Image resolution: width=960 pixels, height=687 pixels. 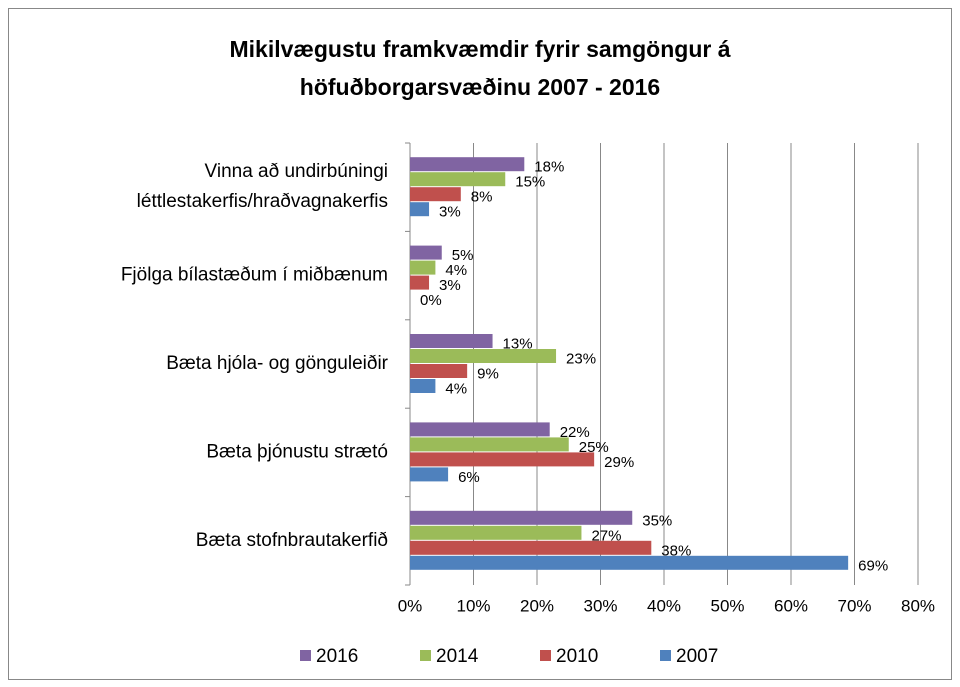 I want to click on y-tick-label-line: Fjölga bílastæðum í miðbænum, so click(x=254, y=275).